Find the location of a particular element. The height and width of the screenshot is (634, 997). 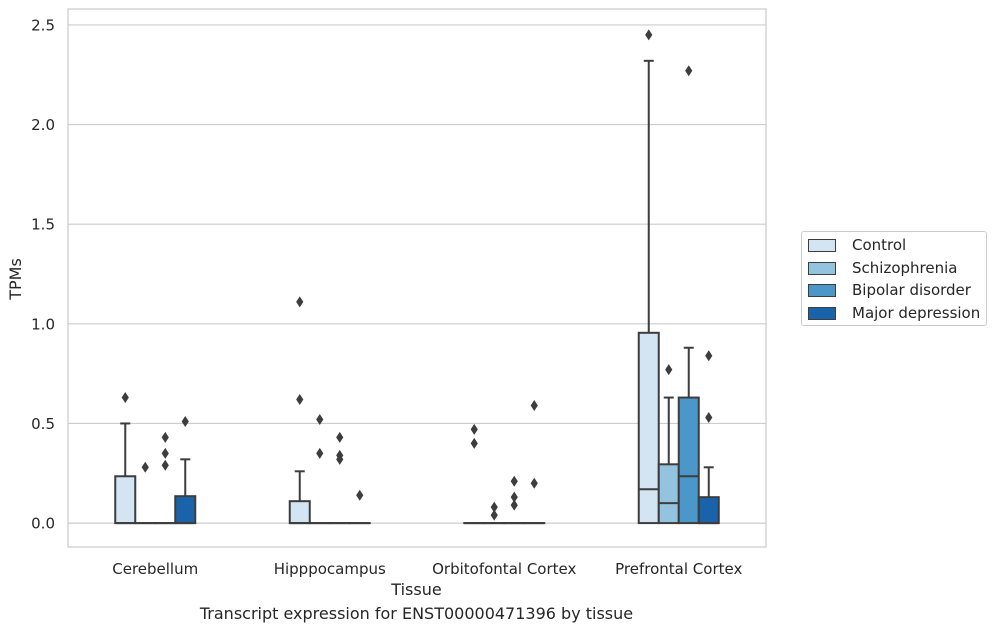

y-tick-labels: 0.0 0.5 1.0 1.5 2.0 2.5 is located at coordinates (43, 274).